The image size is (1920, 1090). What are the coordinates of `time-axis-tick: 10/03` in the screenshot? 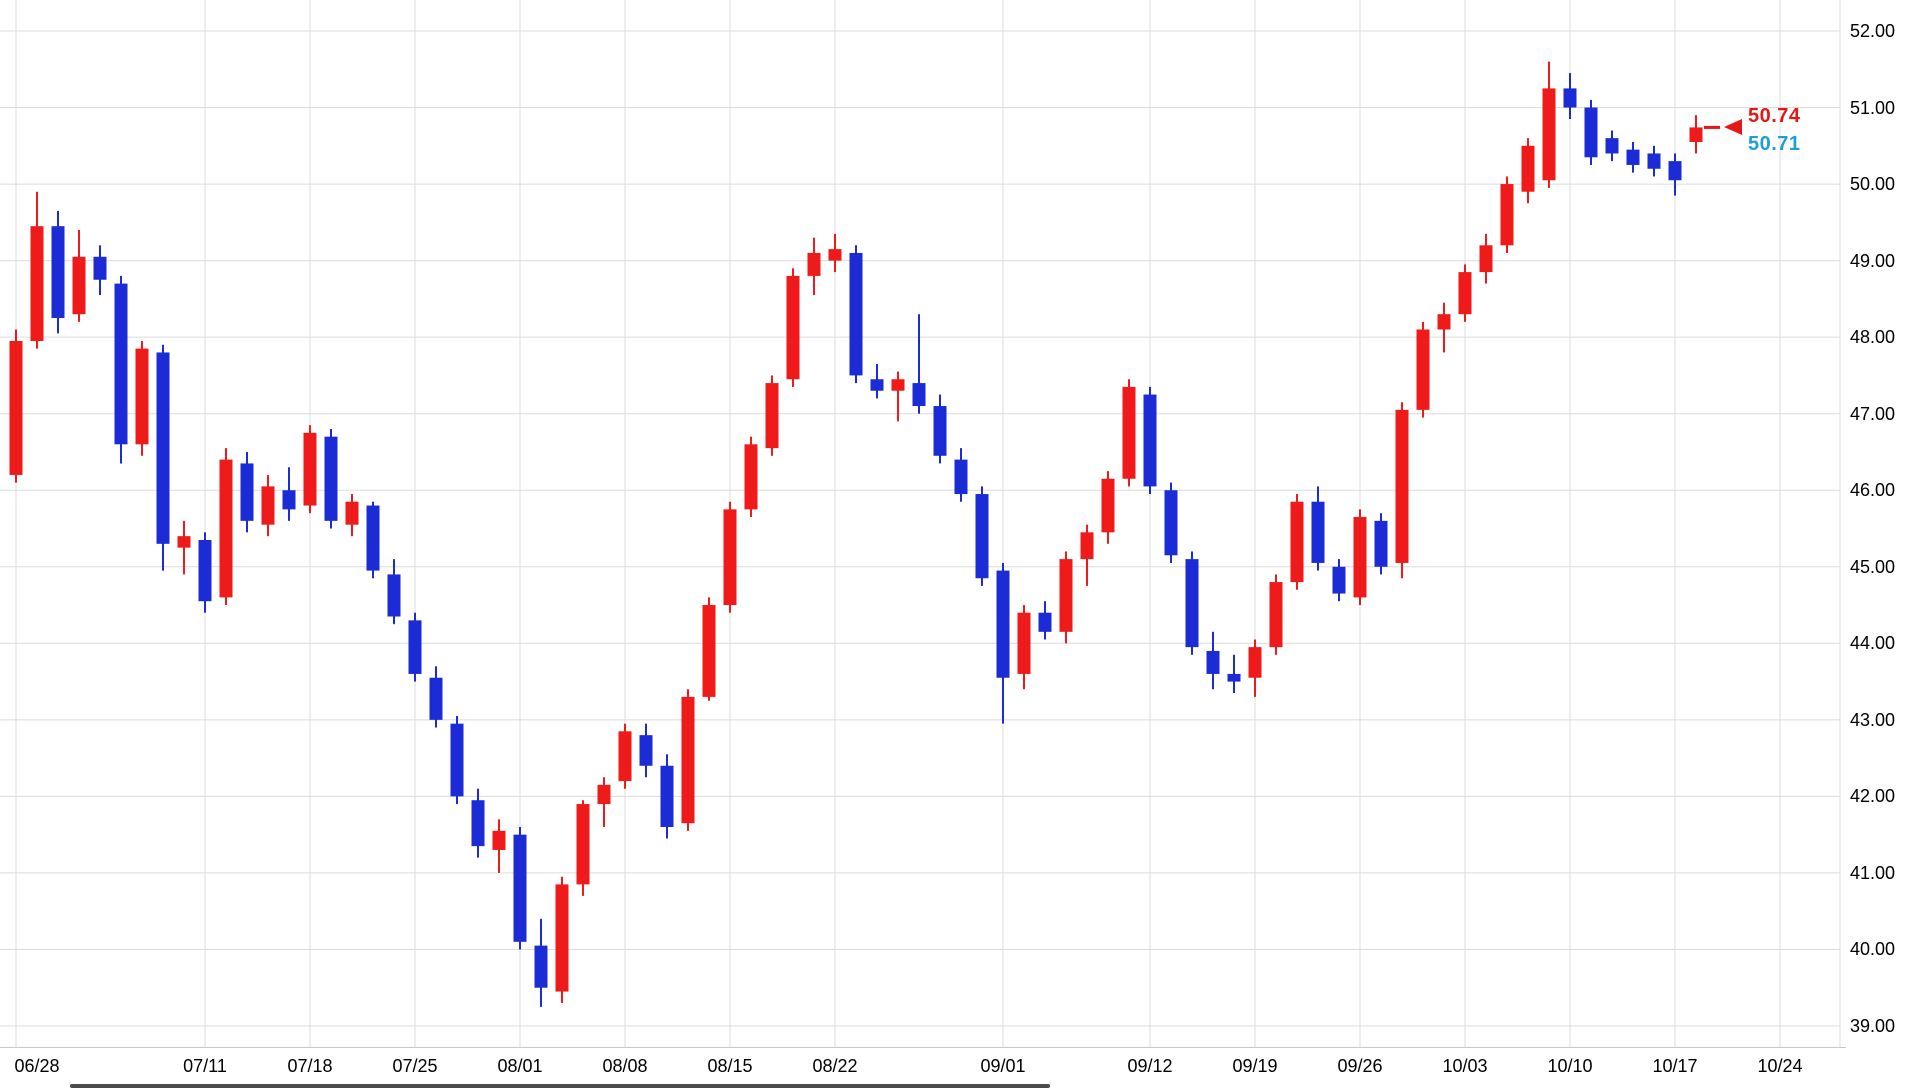 It's located at (1465, 1066).